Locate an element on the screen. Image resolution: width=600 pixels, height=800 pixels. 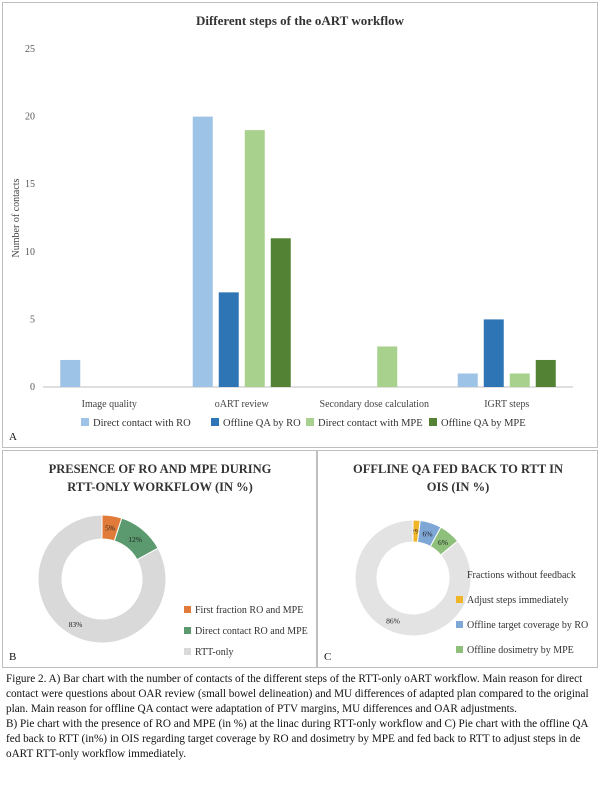
legend-label: Direct contact with RO is located at coordinates (142, 423).